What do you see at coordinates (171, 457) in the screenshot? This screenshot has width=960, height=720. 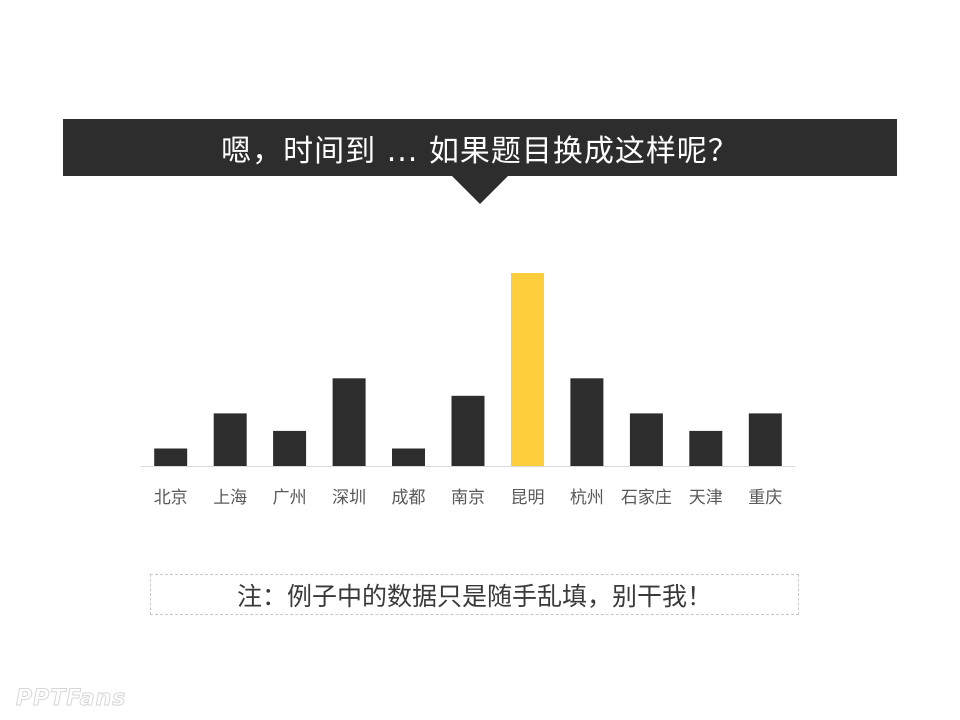 I see `bar-北京` at bounding box center [171, 457].